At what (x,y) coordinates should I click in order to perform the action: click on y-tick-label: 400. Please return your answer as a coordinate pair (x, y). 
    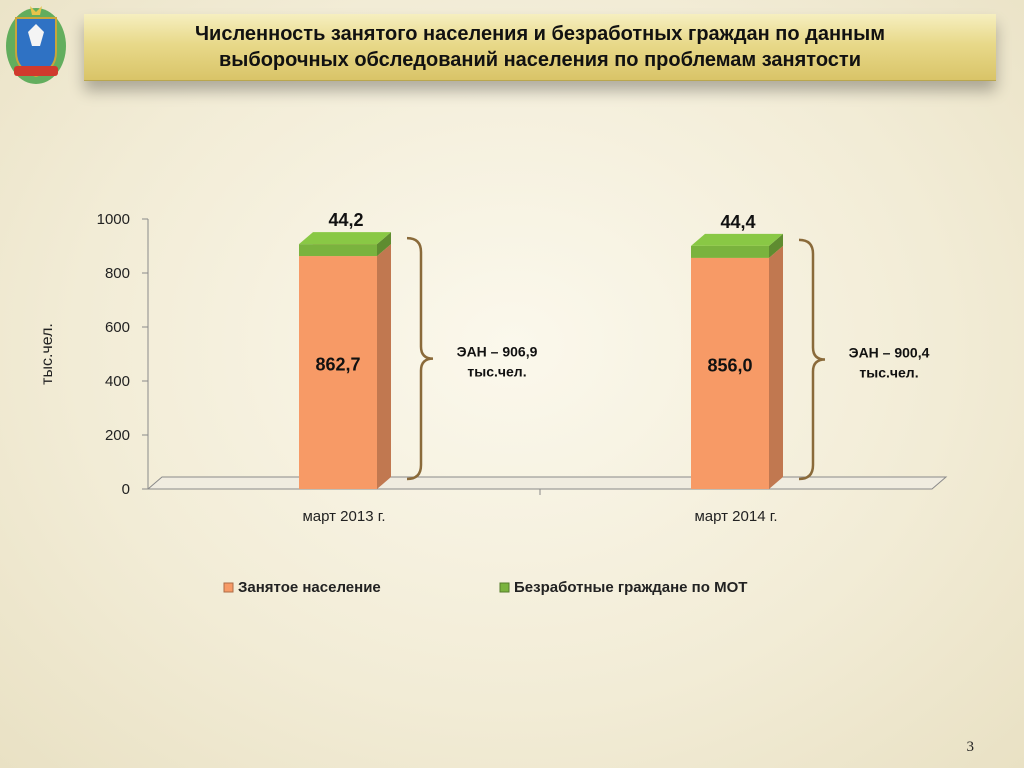
    Looking at the image, I should click on (117, 381).